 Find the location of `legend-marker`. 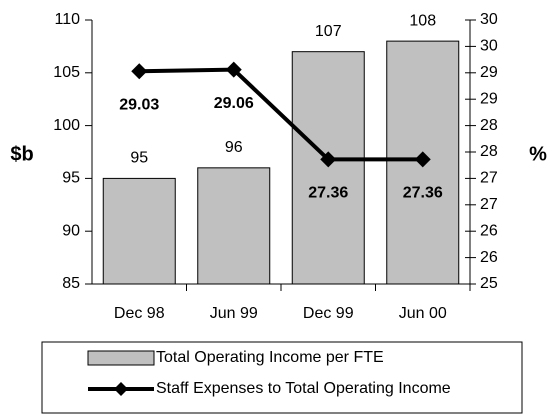

legend-marker is located at coordinates (121, 389).